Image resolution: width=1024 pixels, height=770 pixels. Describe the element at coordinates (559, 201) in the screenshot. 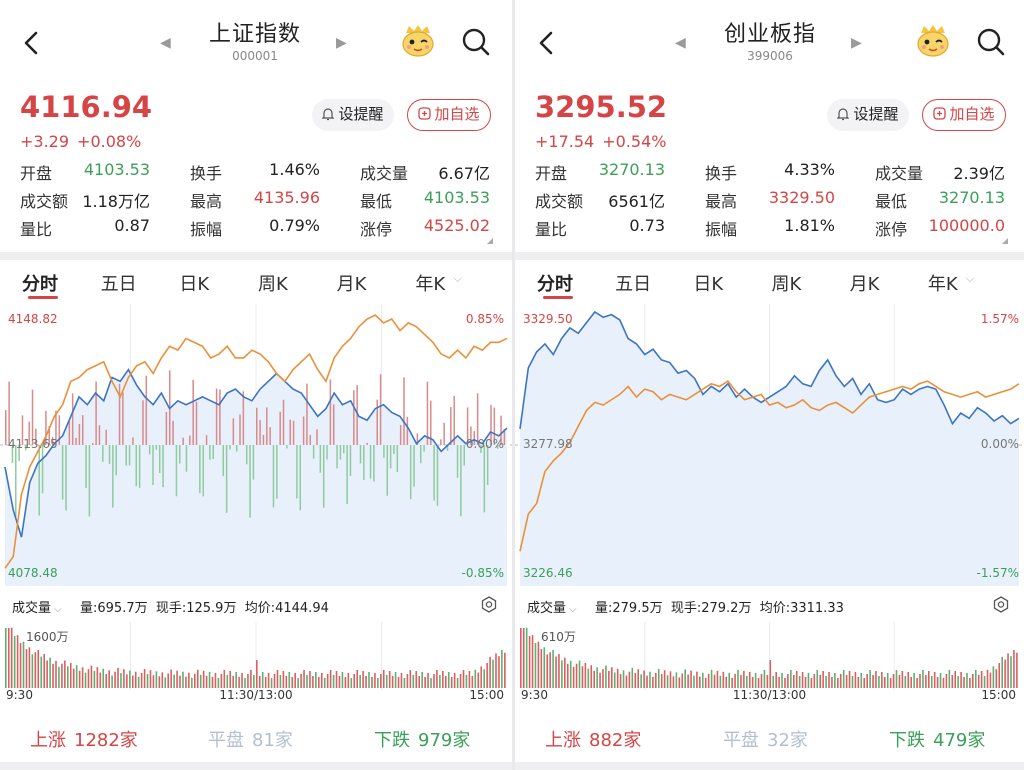

I see `stat-label: 成交额` at that location.